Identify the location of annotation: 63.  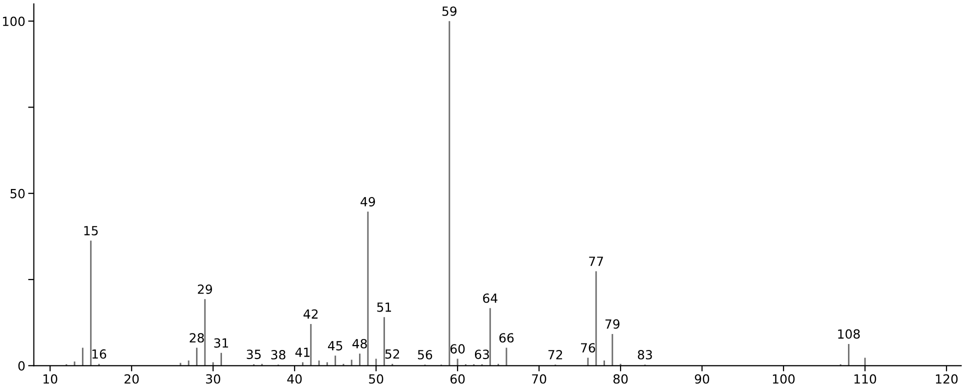
(481, 355).